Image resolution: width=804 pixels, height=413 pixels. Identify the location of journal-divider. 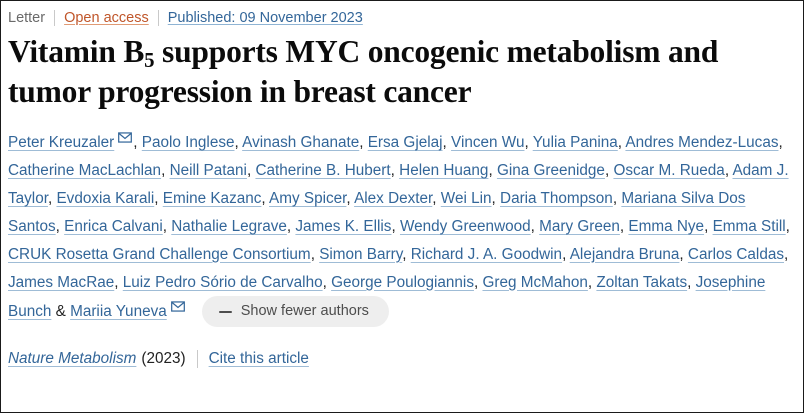
(197, 358).